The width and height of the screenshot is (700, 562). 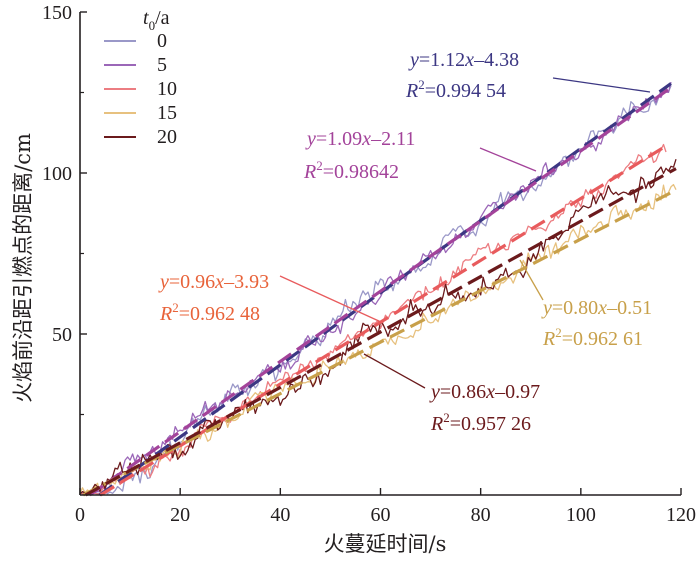 I want to click on annotation-r2-0: R2=0.994 54, so click(x=455, y=89).